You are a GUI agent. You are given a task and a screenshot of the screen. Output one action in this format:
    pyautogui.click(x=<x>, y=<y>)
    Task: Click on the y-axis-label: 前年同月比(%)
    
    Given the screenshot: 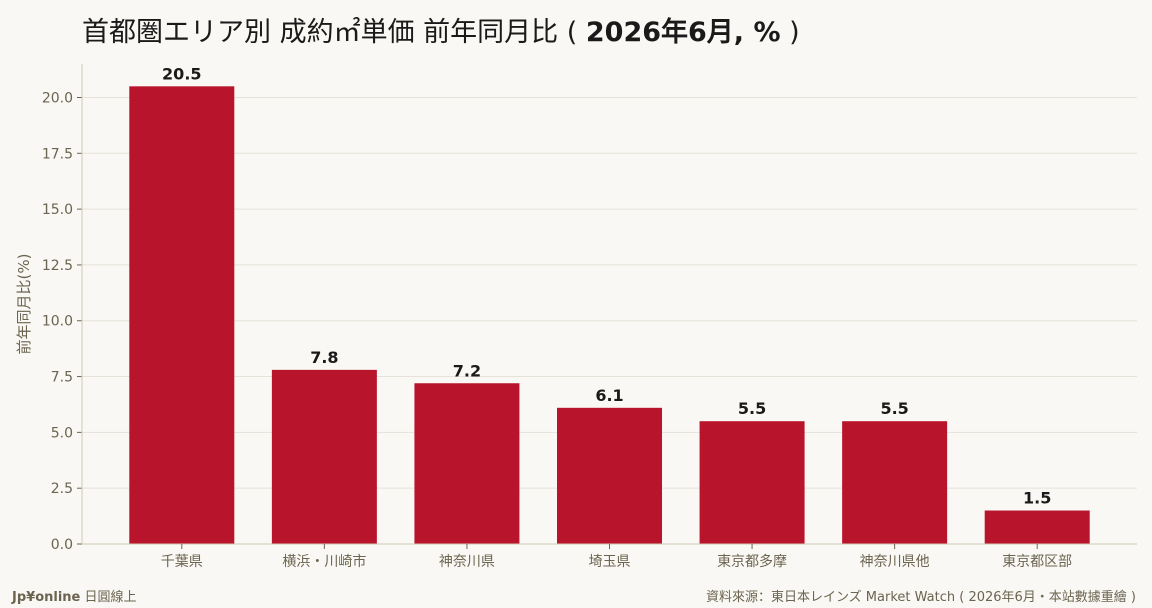 What is the action you would take?
    pyautogui.click(x=24, y=304)
    